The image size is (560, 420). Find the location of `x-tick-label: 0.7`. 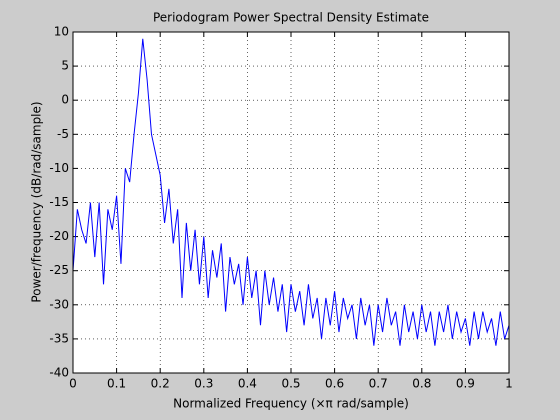

x-tick-label: 0.7 is located at coordinates (378, 384).